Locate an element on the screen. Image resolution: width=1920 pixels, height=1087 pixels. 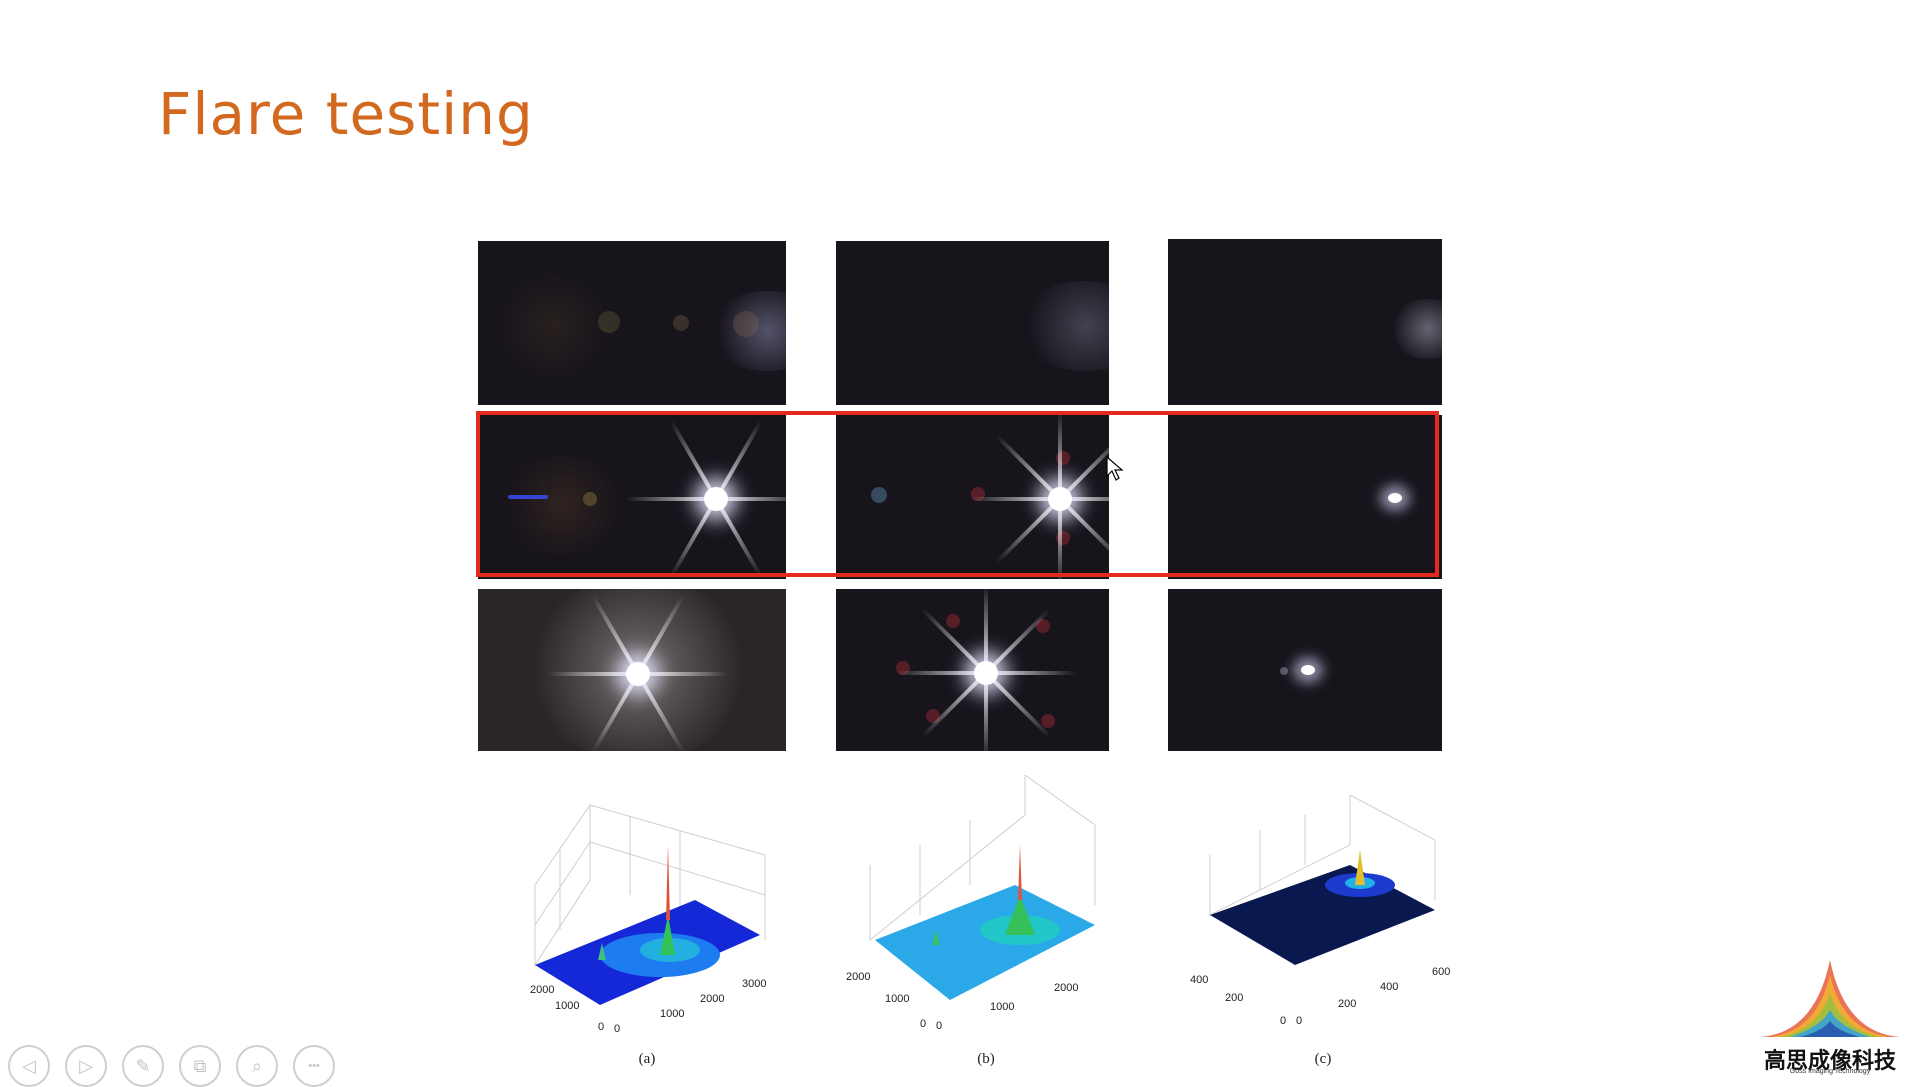
caption-c: (c) is located at coordinates (1323, 1059).